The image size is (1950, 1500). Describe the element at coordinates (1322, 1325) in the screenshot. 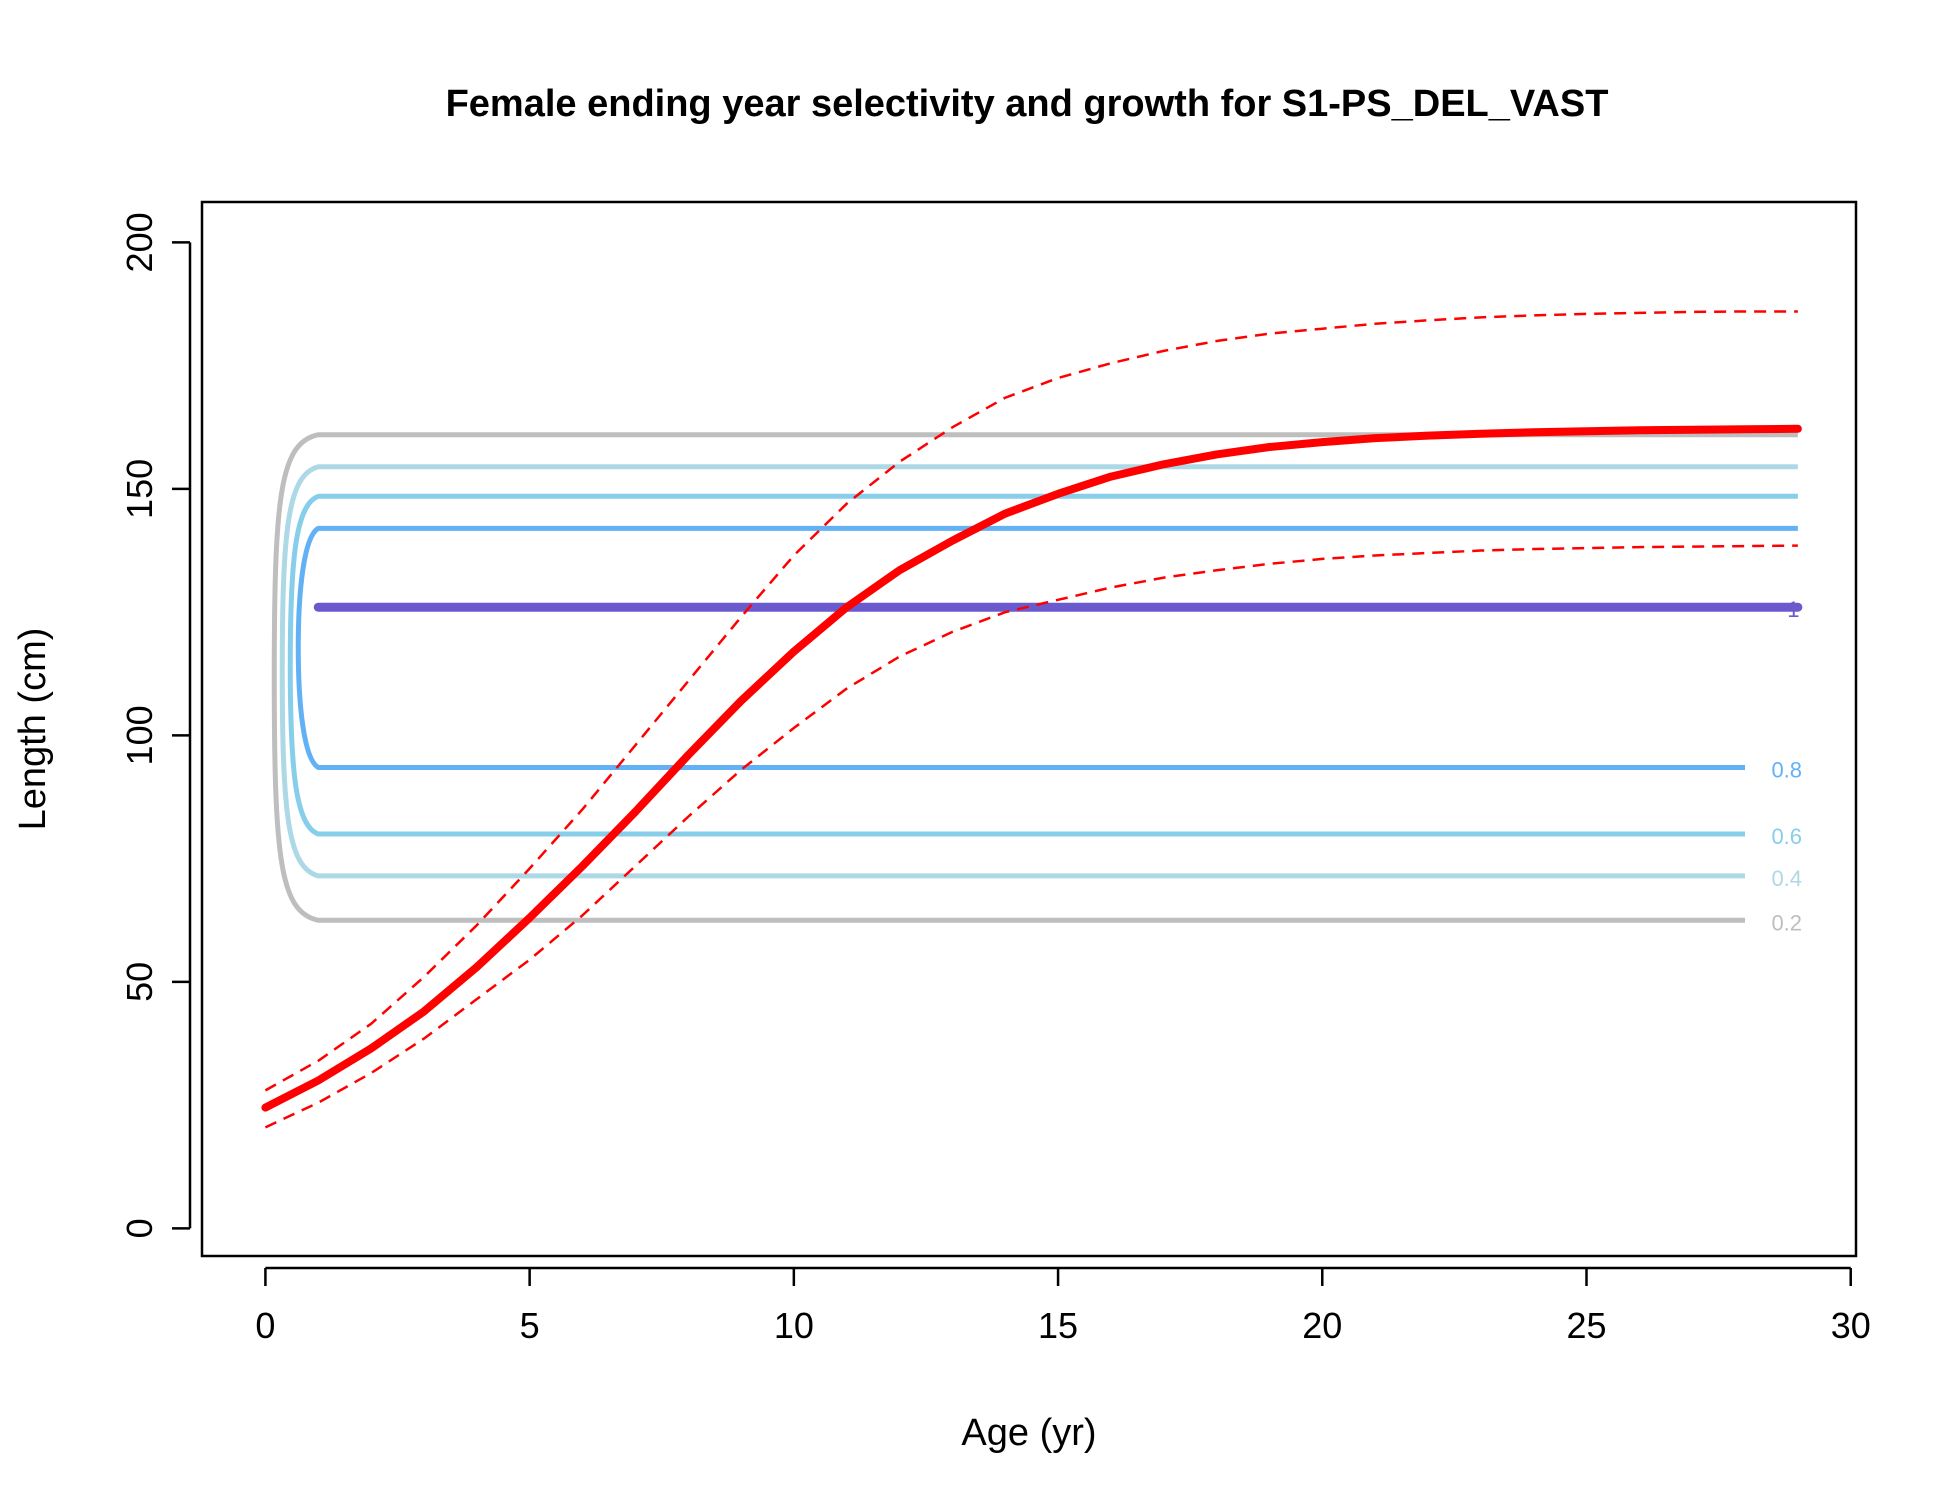

I see `x-tick-label: 20` at that location.